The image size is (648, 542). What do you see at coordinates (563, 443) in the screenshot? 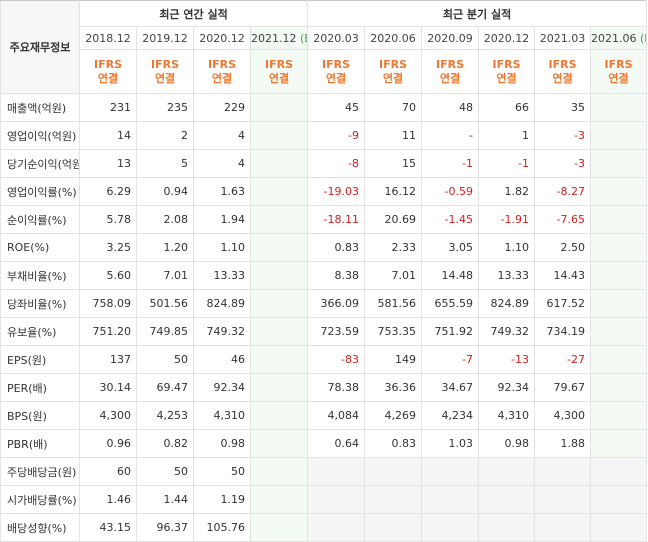
I see `data-cell: 1.88` at bounding box center [563, 443].